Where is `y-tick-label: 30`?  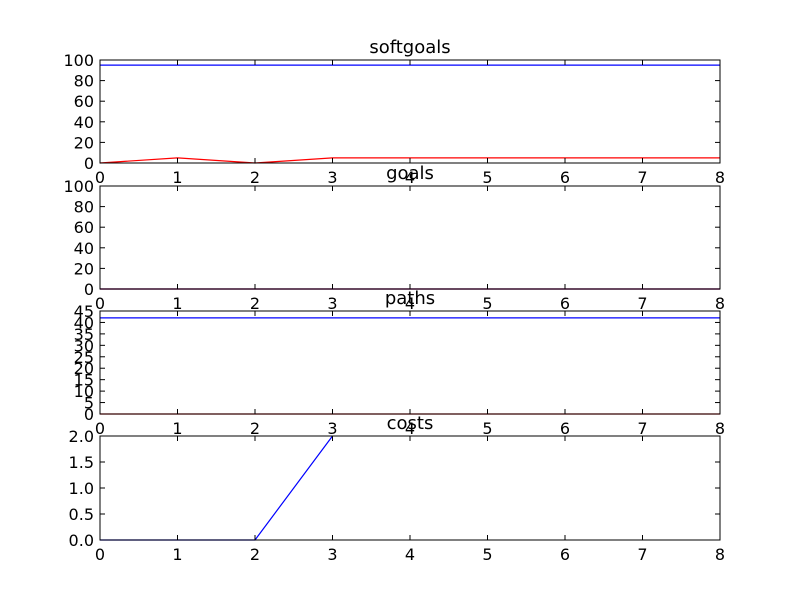
y-tick-label: 30 is located at coordinates (84, 345).